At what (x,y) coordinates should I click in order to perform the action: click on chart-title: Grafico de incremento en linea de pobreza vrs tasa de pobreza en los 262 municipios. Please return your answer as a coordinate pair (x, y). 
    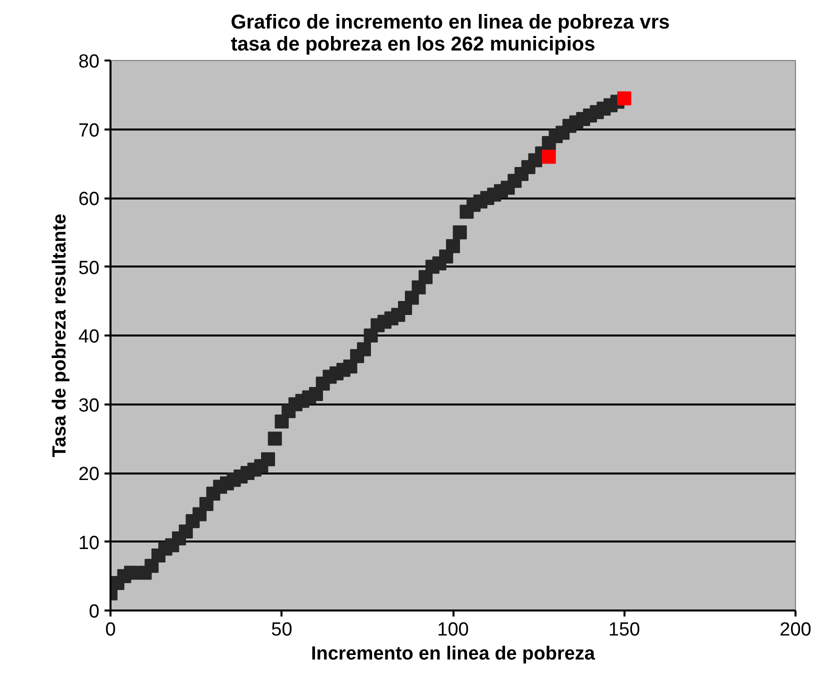
    Looking at the image, I should click on (450, 34).